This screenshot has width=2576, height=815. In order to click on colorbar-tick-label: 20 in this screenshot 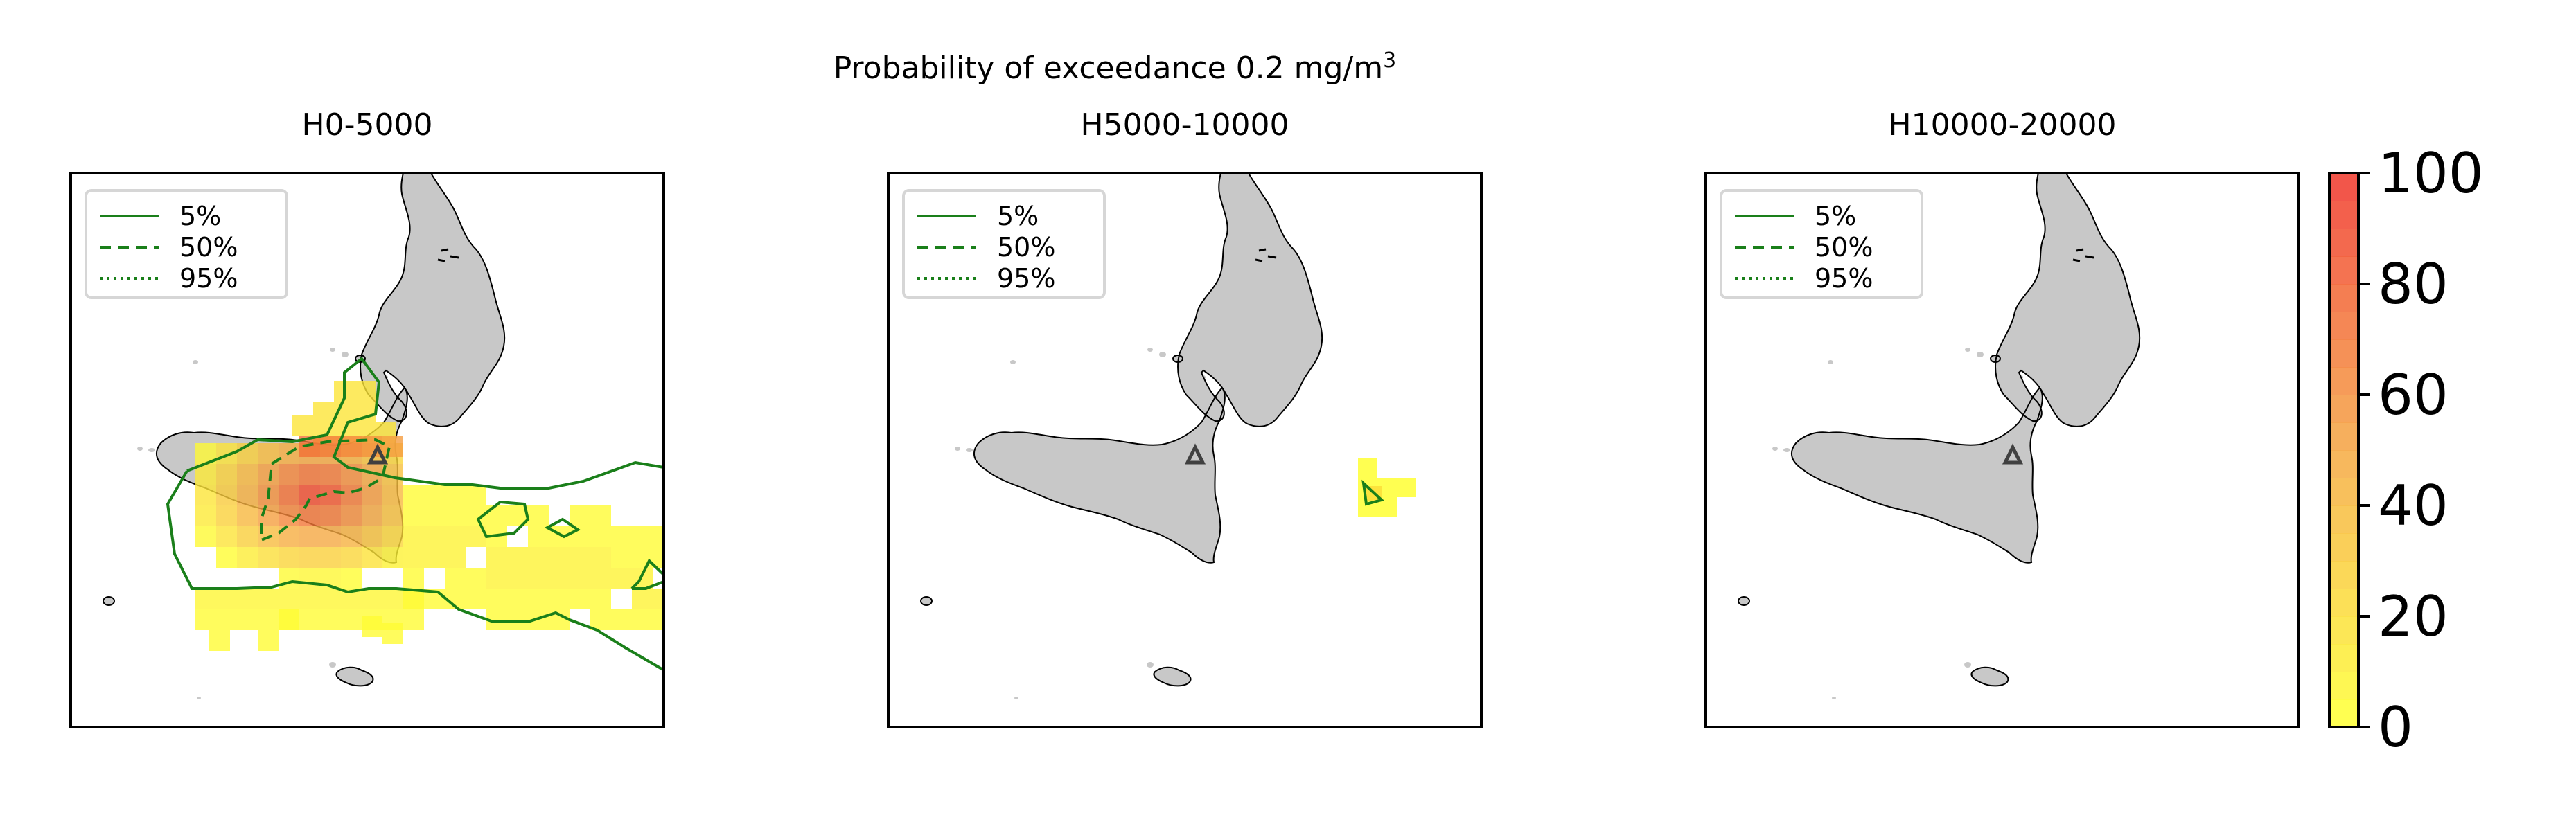, I will do `click(2413, 617)`.